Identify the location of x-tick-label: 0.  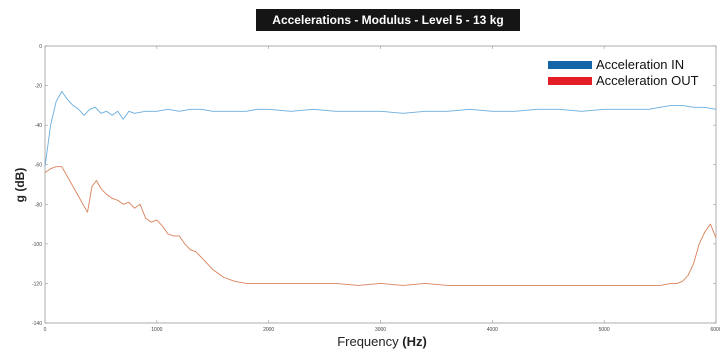
(45, 330).